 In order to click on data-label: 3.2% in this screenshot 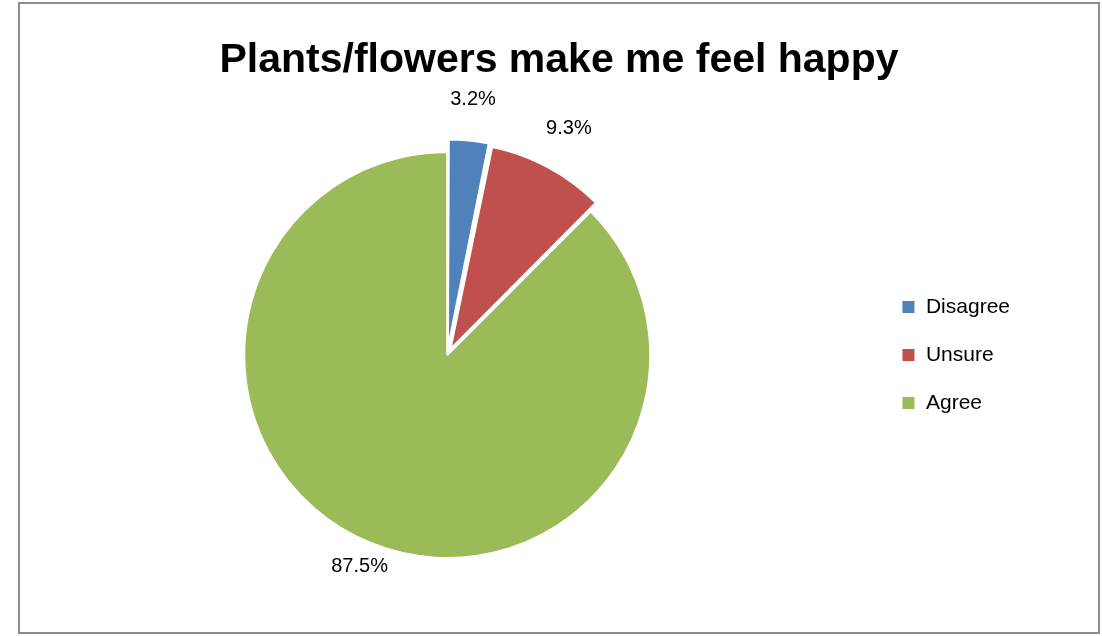, I will do `click(473, 97)`.